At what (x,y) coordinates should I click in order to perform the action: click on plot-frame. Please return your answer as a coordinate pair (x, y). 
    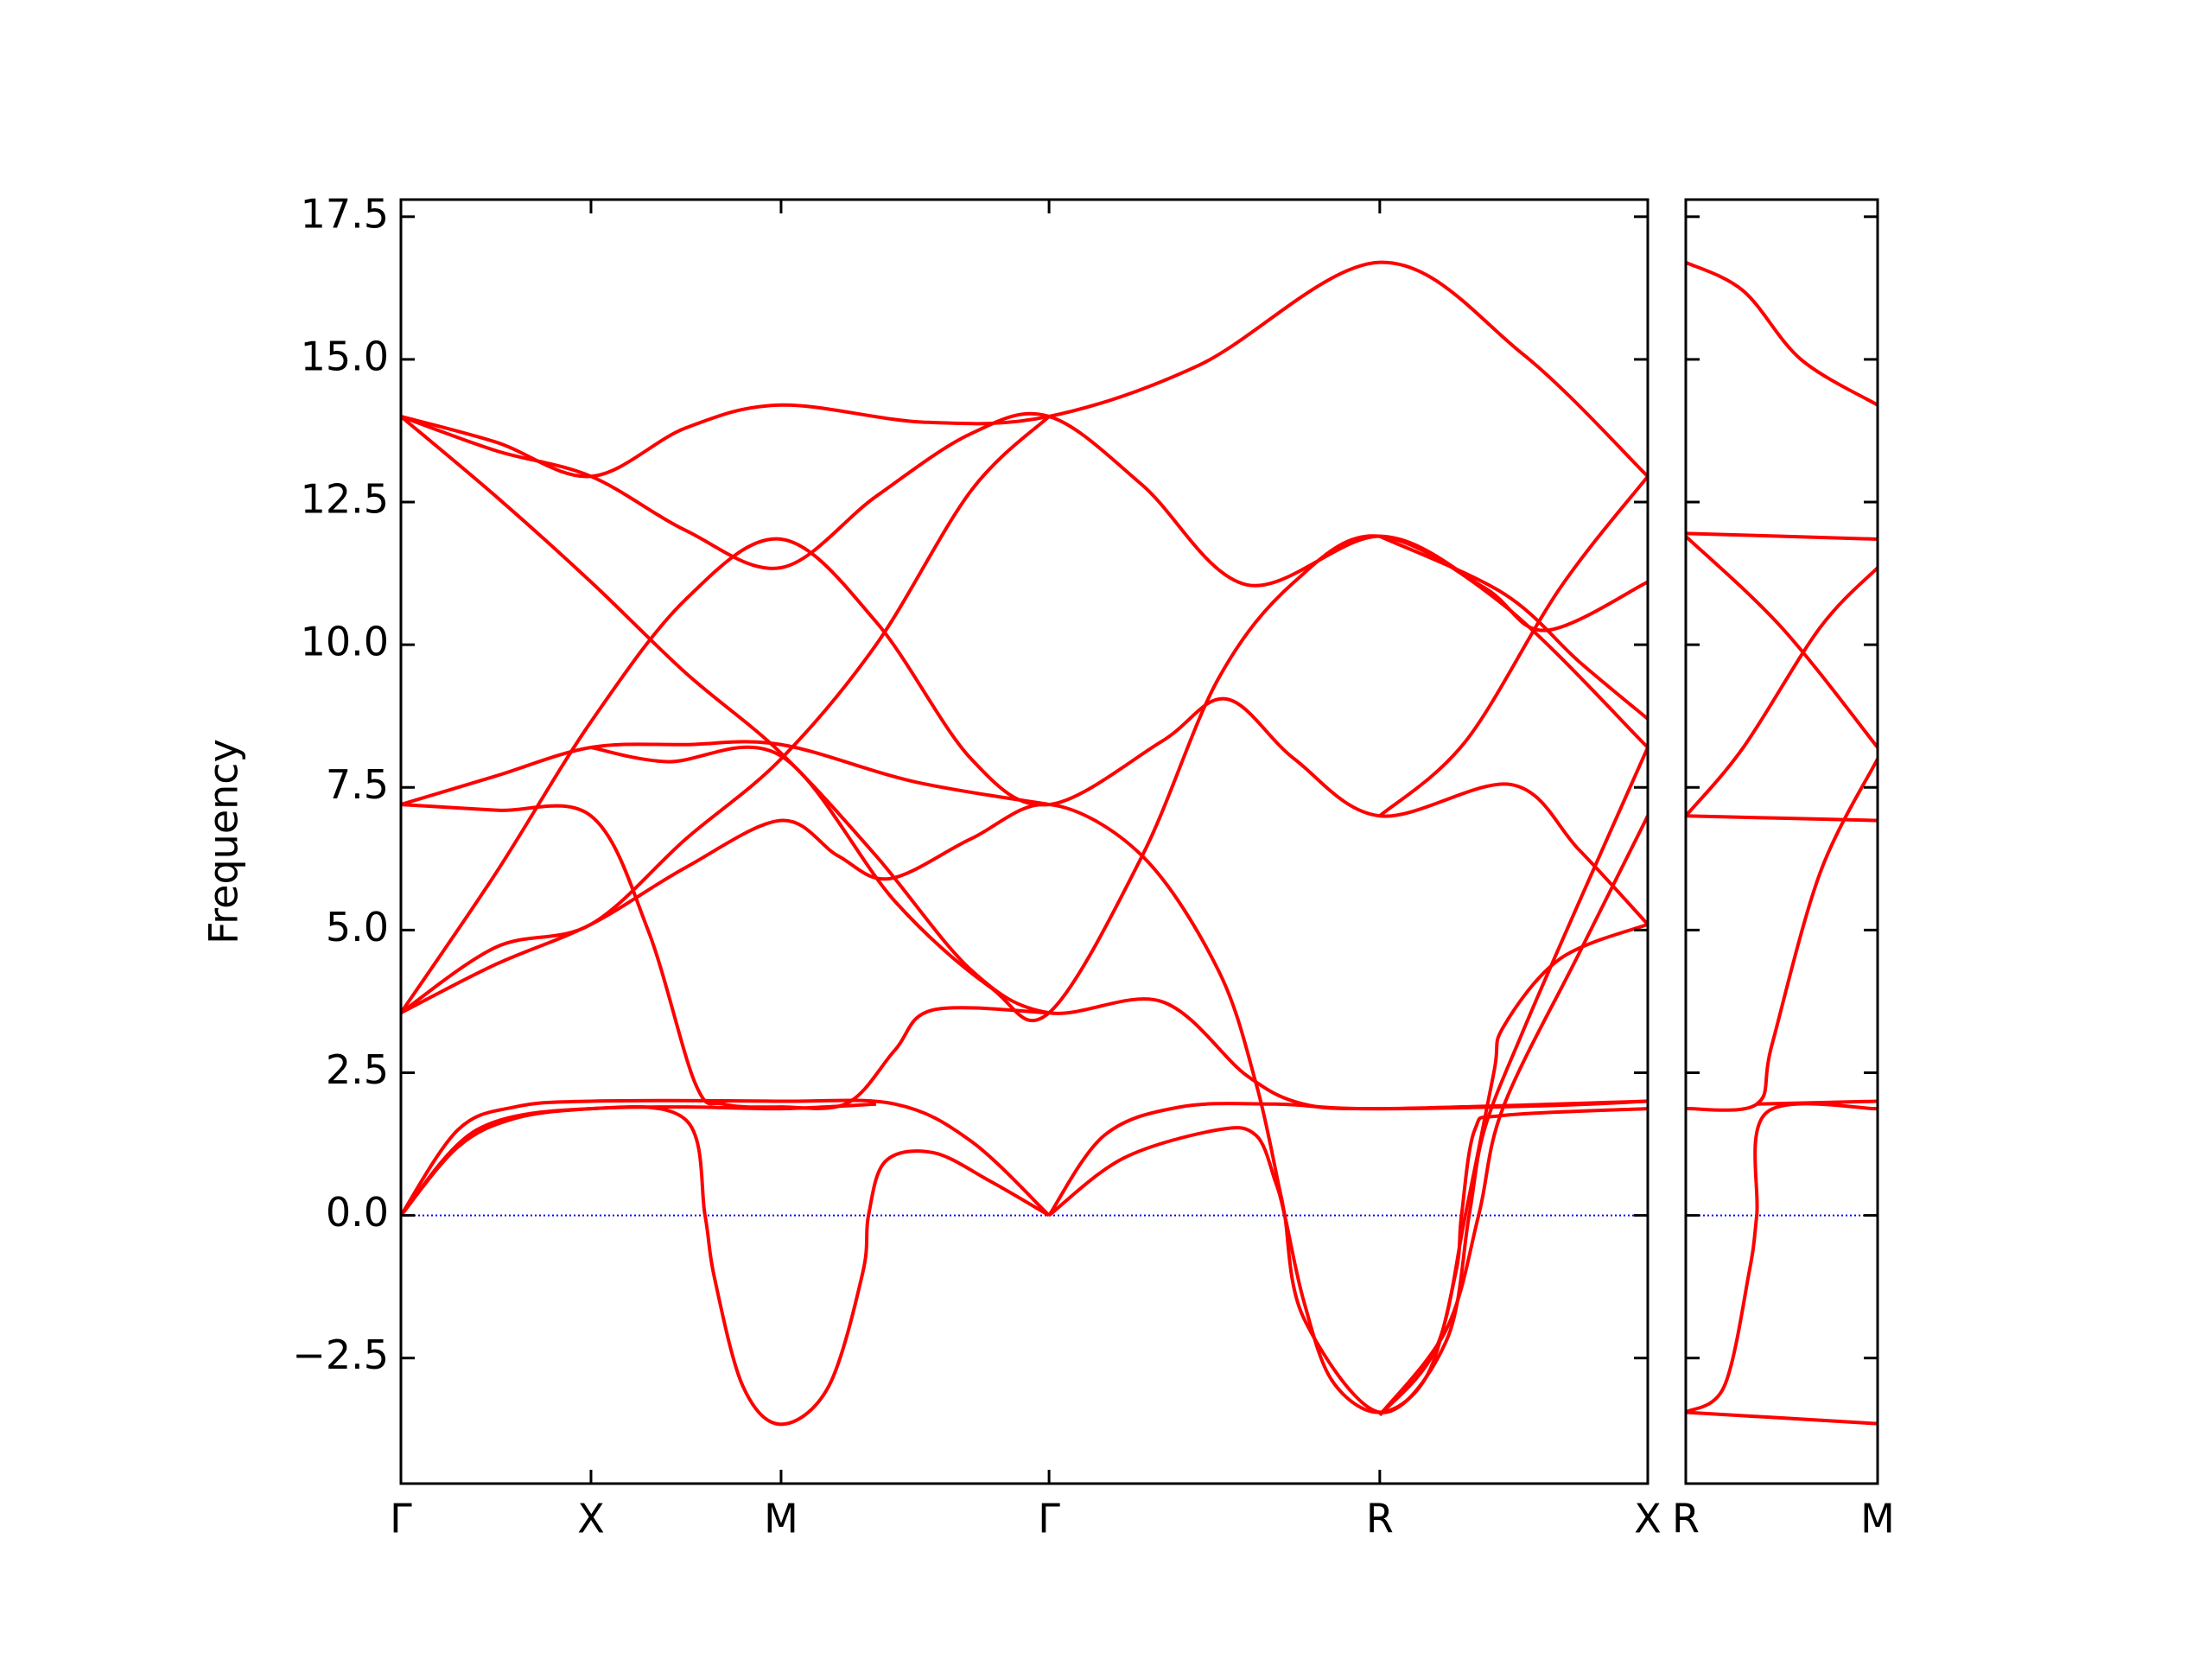
    Looking at the image, I should click on (1781, 841).